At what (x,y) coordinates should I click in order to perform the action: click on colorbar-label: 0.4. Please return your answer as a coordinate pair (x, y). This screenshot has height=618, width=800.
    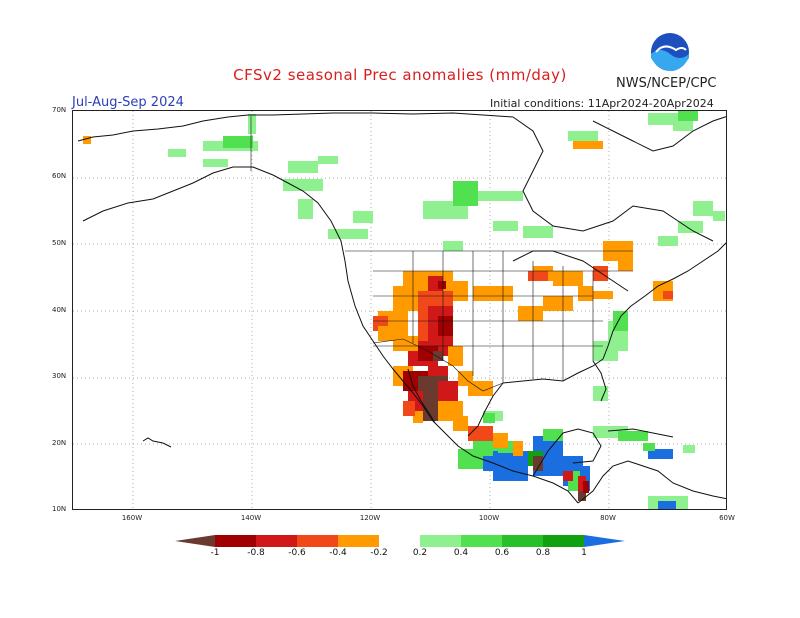
    Looking at the image, I should click on (461, 553).